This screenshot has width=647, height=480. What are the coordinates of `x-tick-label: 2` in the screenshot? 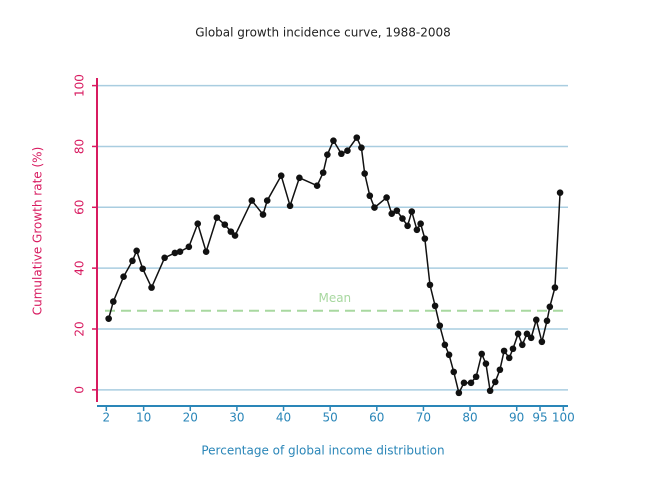 It's located at (107, 418).